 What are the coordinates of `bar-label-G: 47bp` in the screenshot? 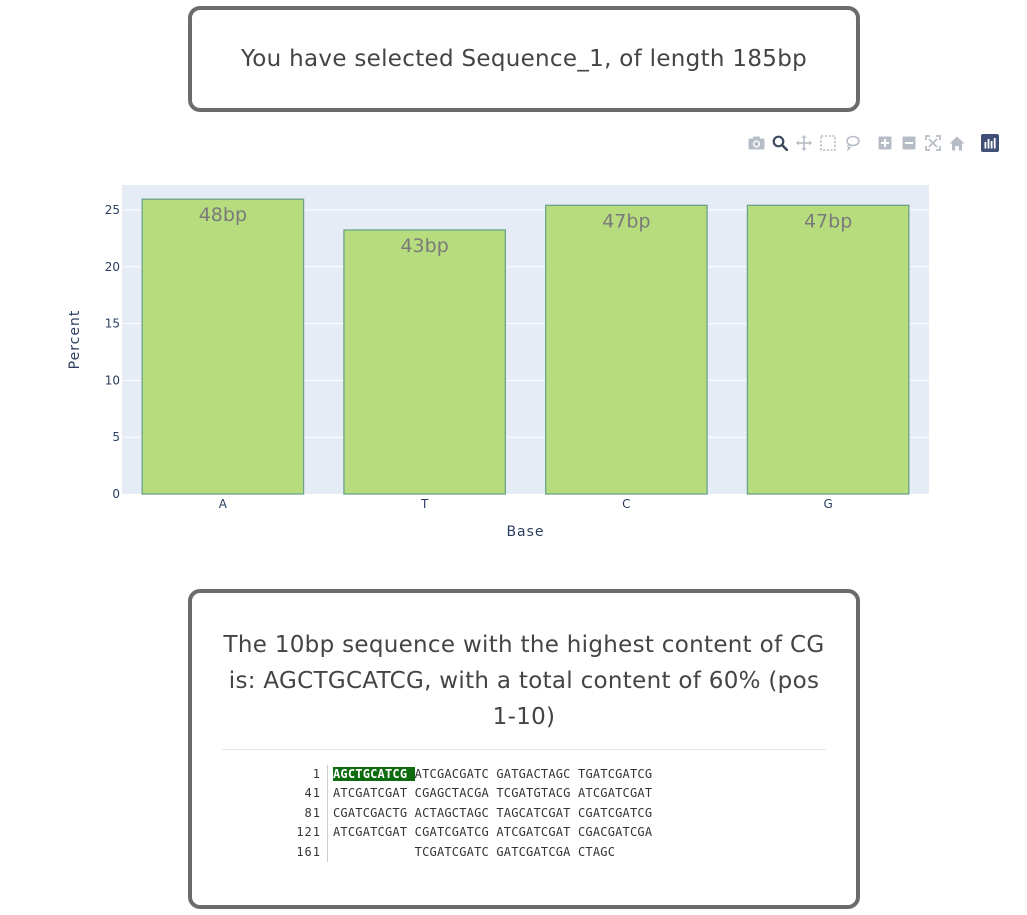 It's located at (828, 221).